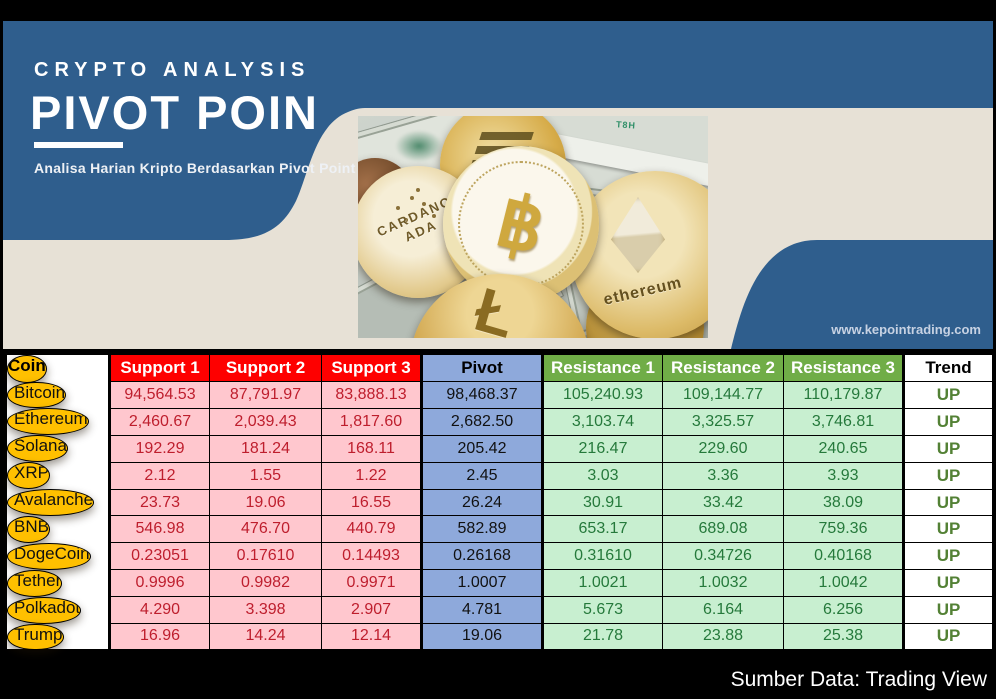 This screenshot has height=699, width=996. Describe the element at coordinates (159, 502) in the screenshot. I see `support1-cell: 23.73` at that location.